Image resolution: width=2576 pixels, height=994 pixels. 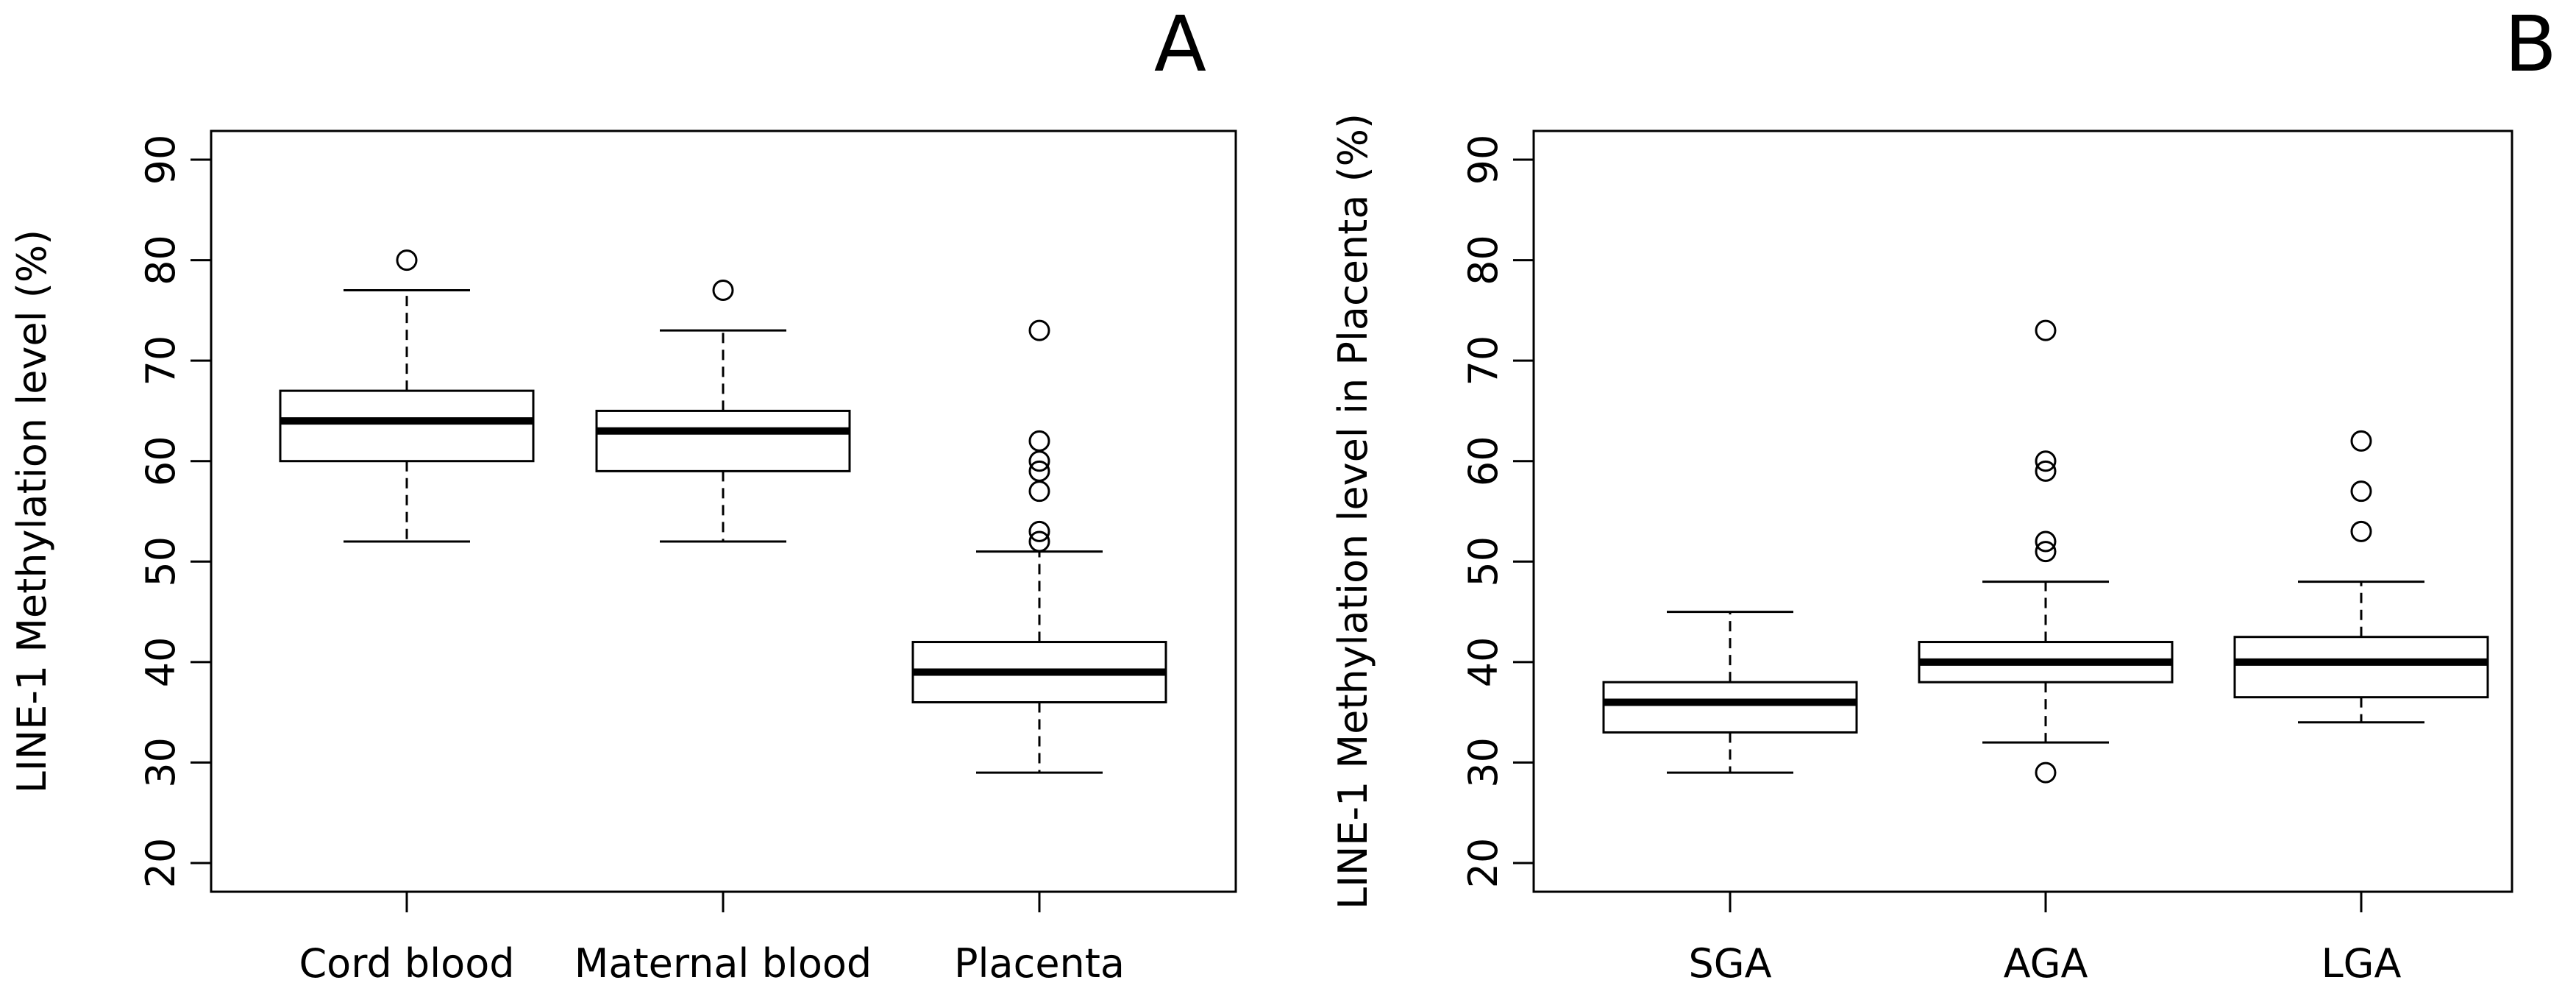 I want to click on x-tick-label: Maternal blood, so click(x=723, y=963).